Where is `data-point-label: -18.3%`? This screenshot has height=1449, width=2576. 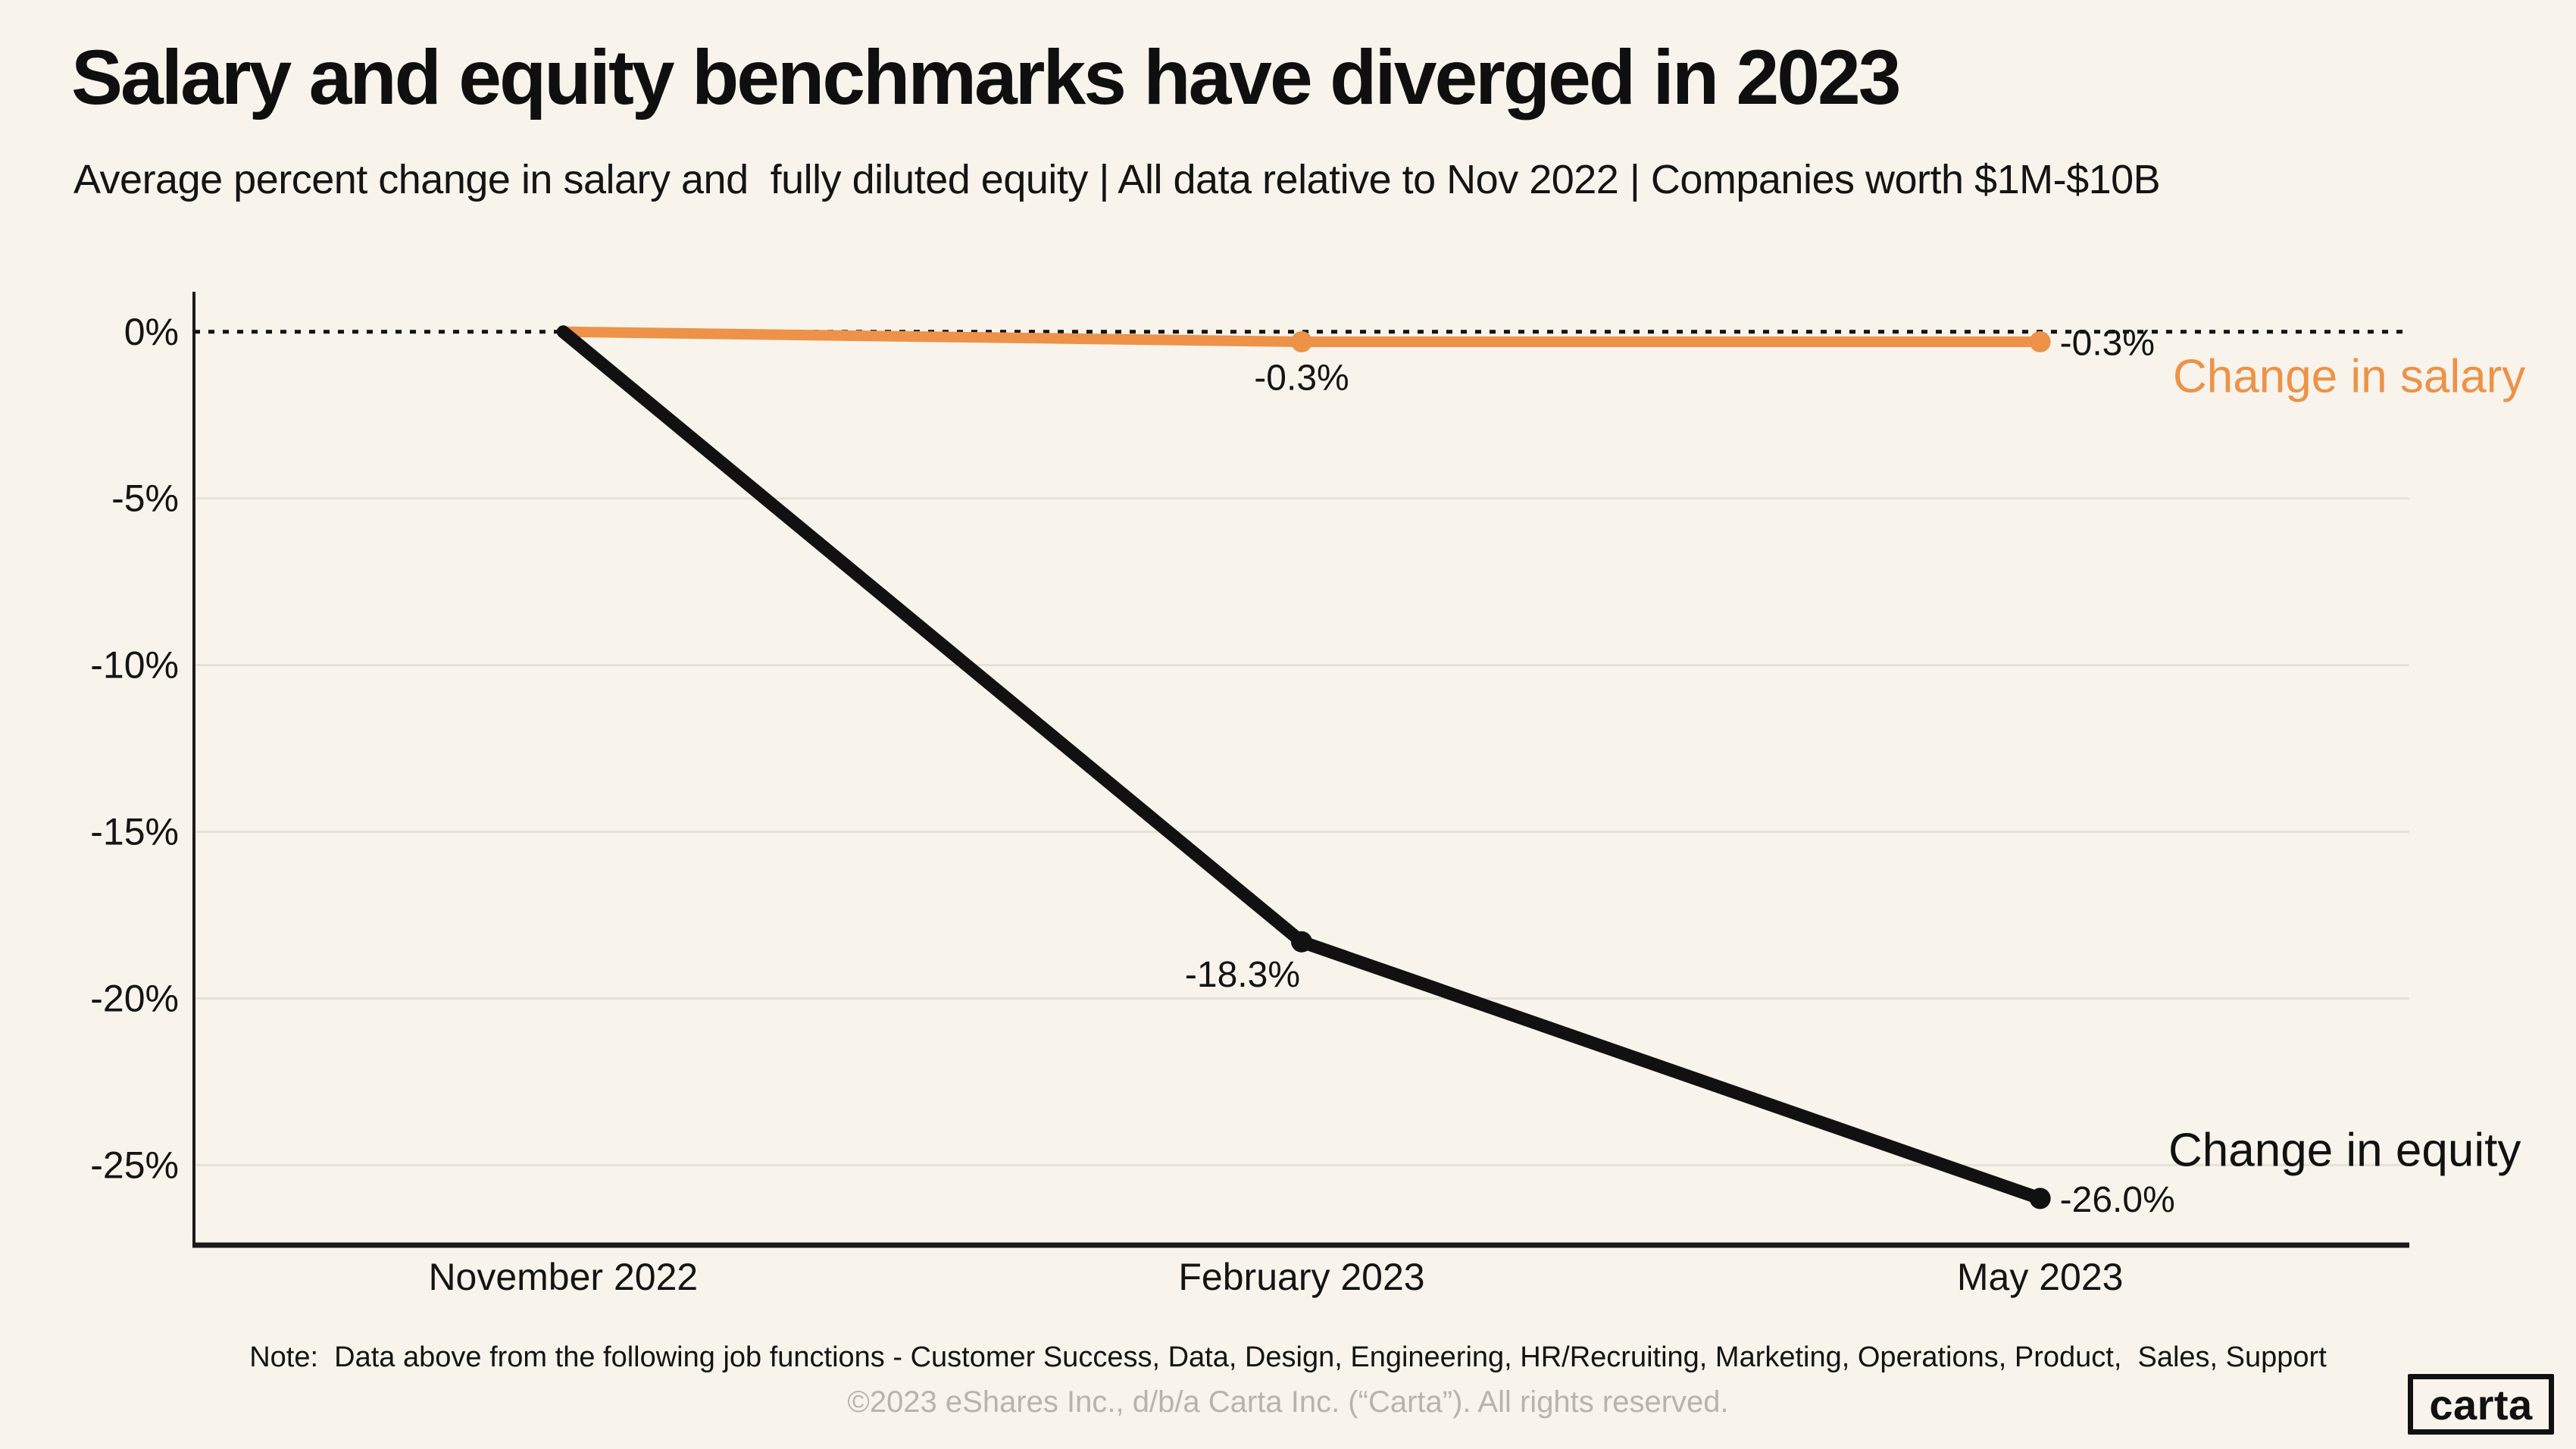
data-point-label: -18.3% is located at coordinates (1242, 975).